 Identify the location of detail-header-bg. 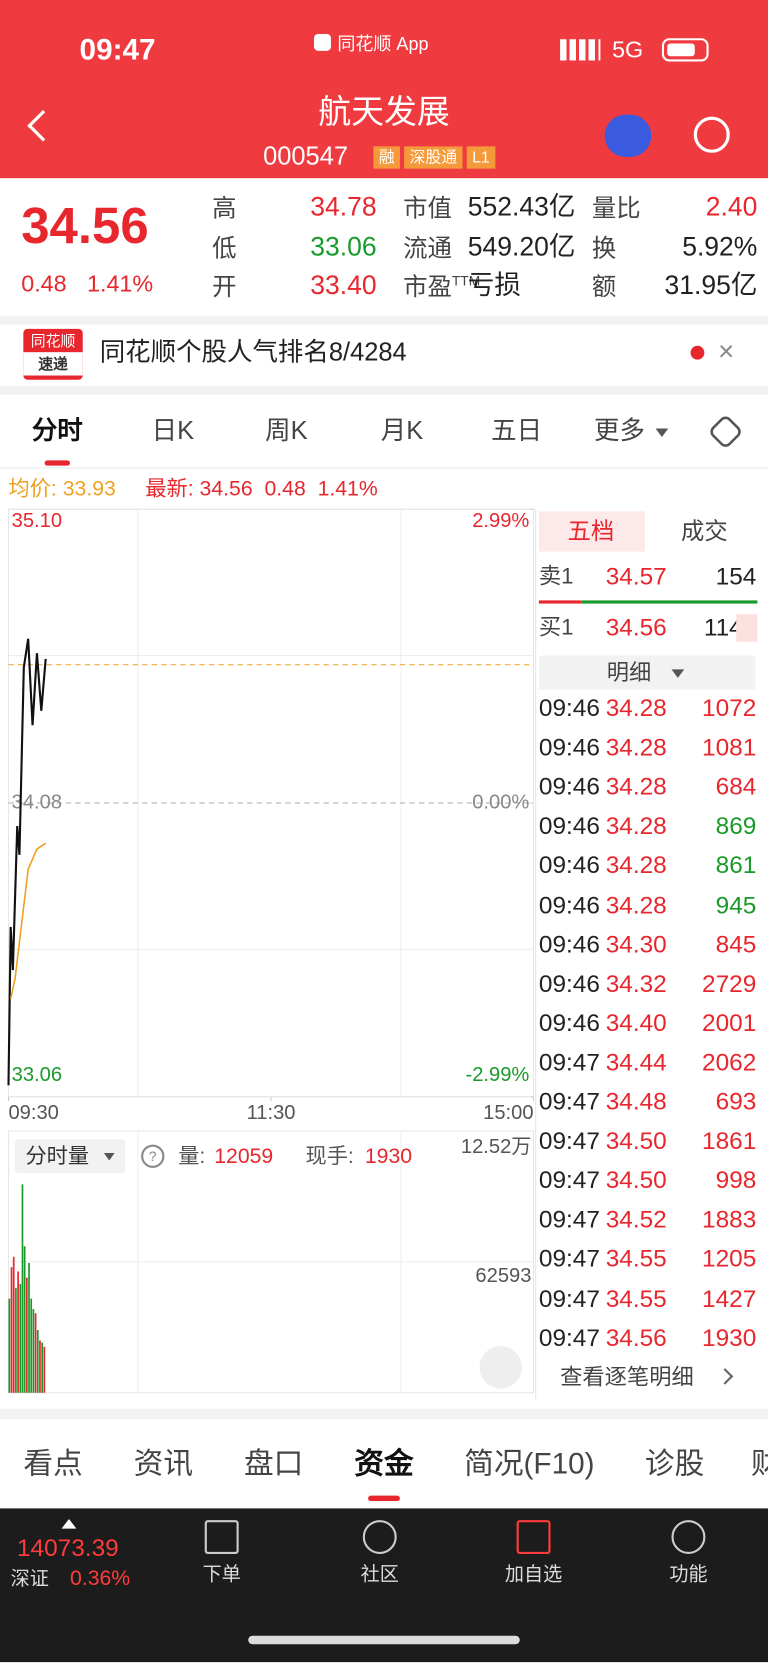
(647, 672).